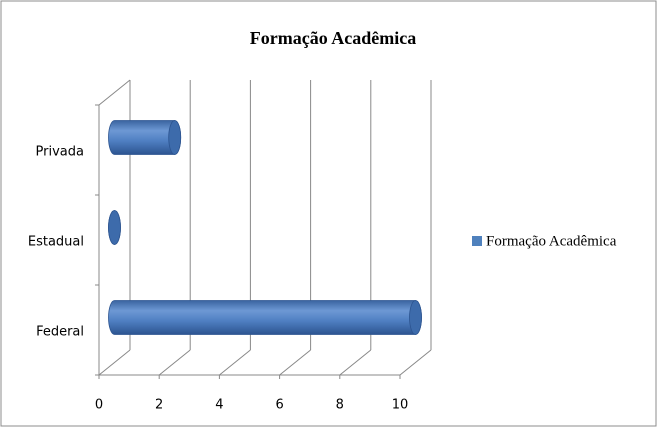 This screenshot has width=658, height=428. I want to click on legend-swatch, so click(477, 241).